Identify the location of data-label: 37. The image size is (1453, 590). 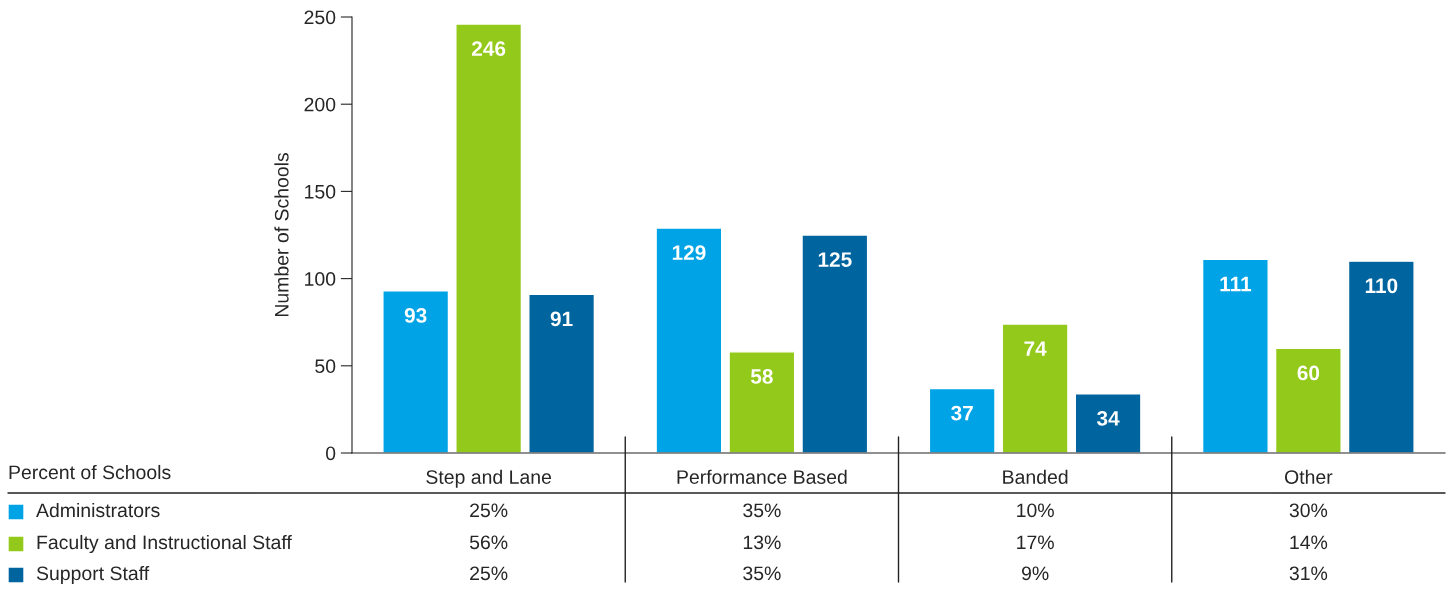
(962, 413).